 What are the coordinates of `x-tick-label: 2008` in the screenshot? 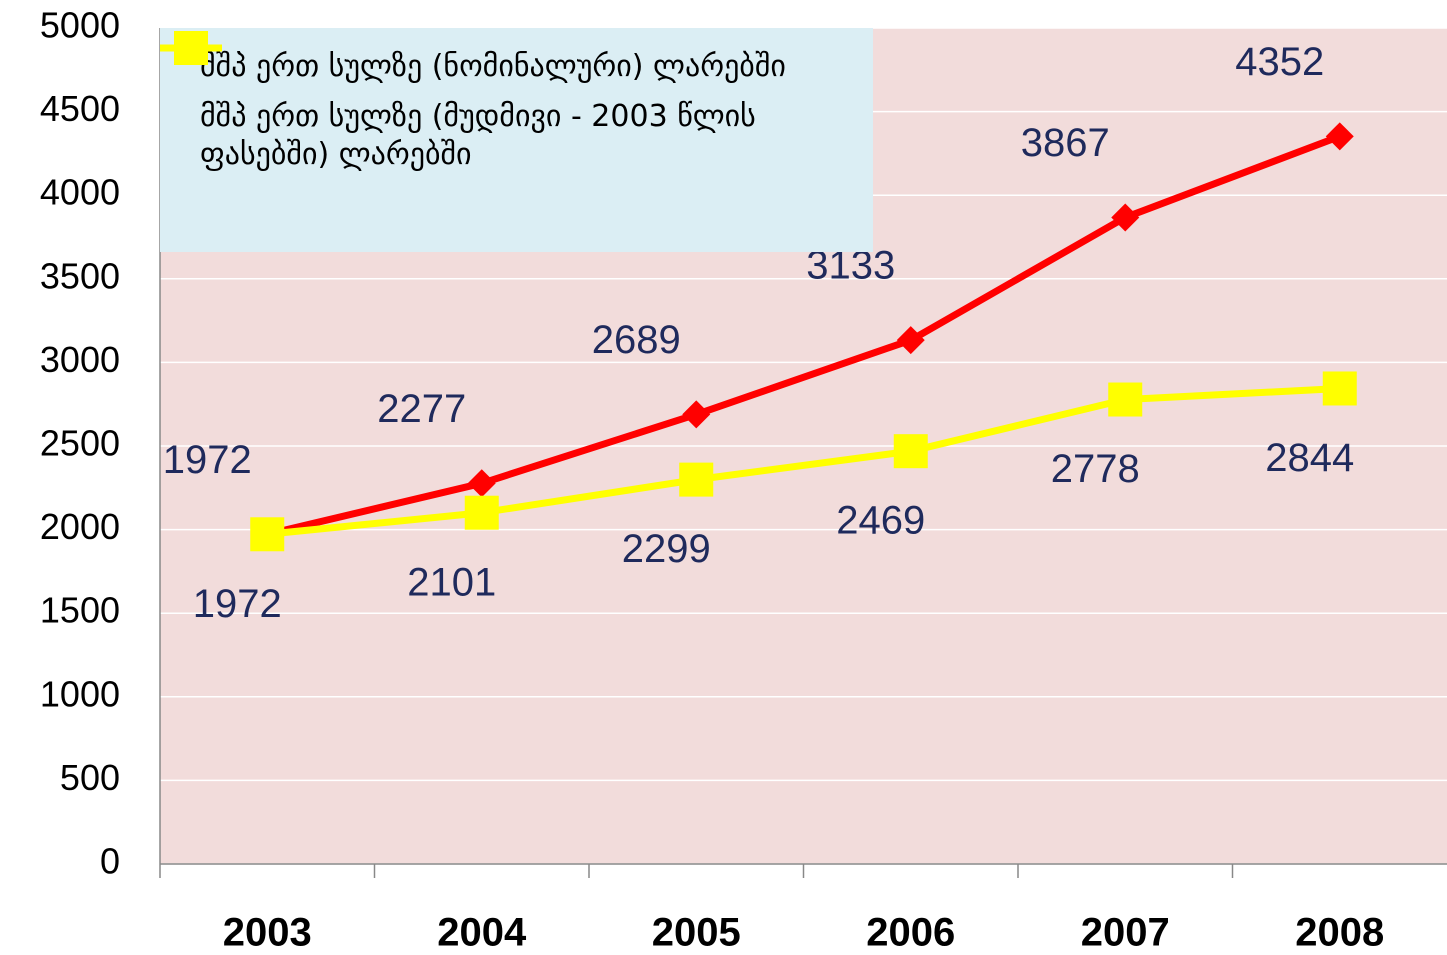 It's located at (1339, 933).